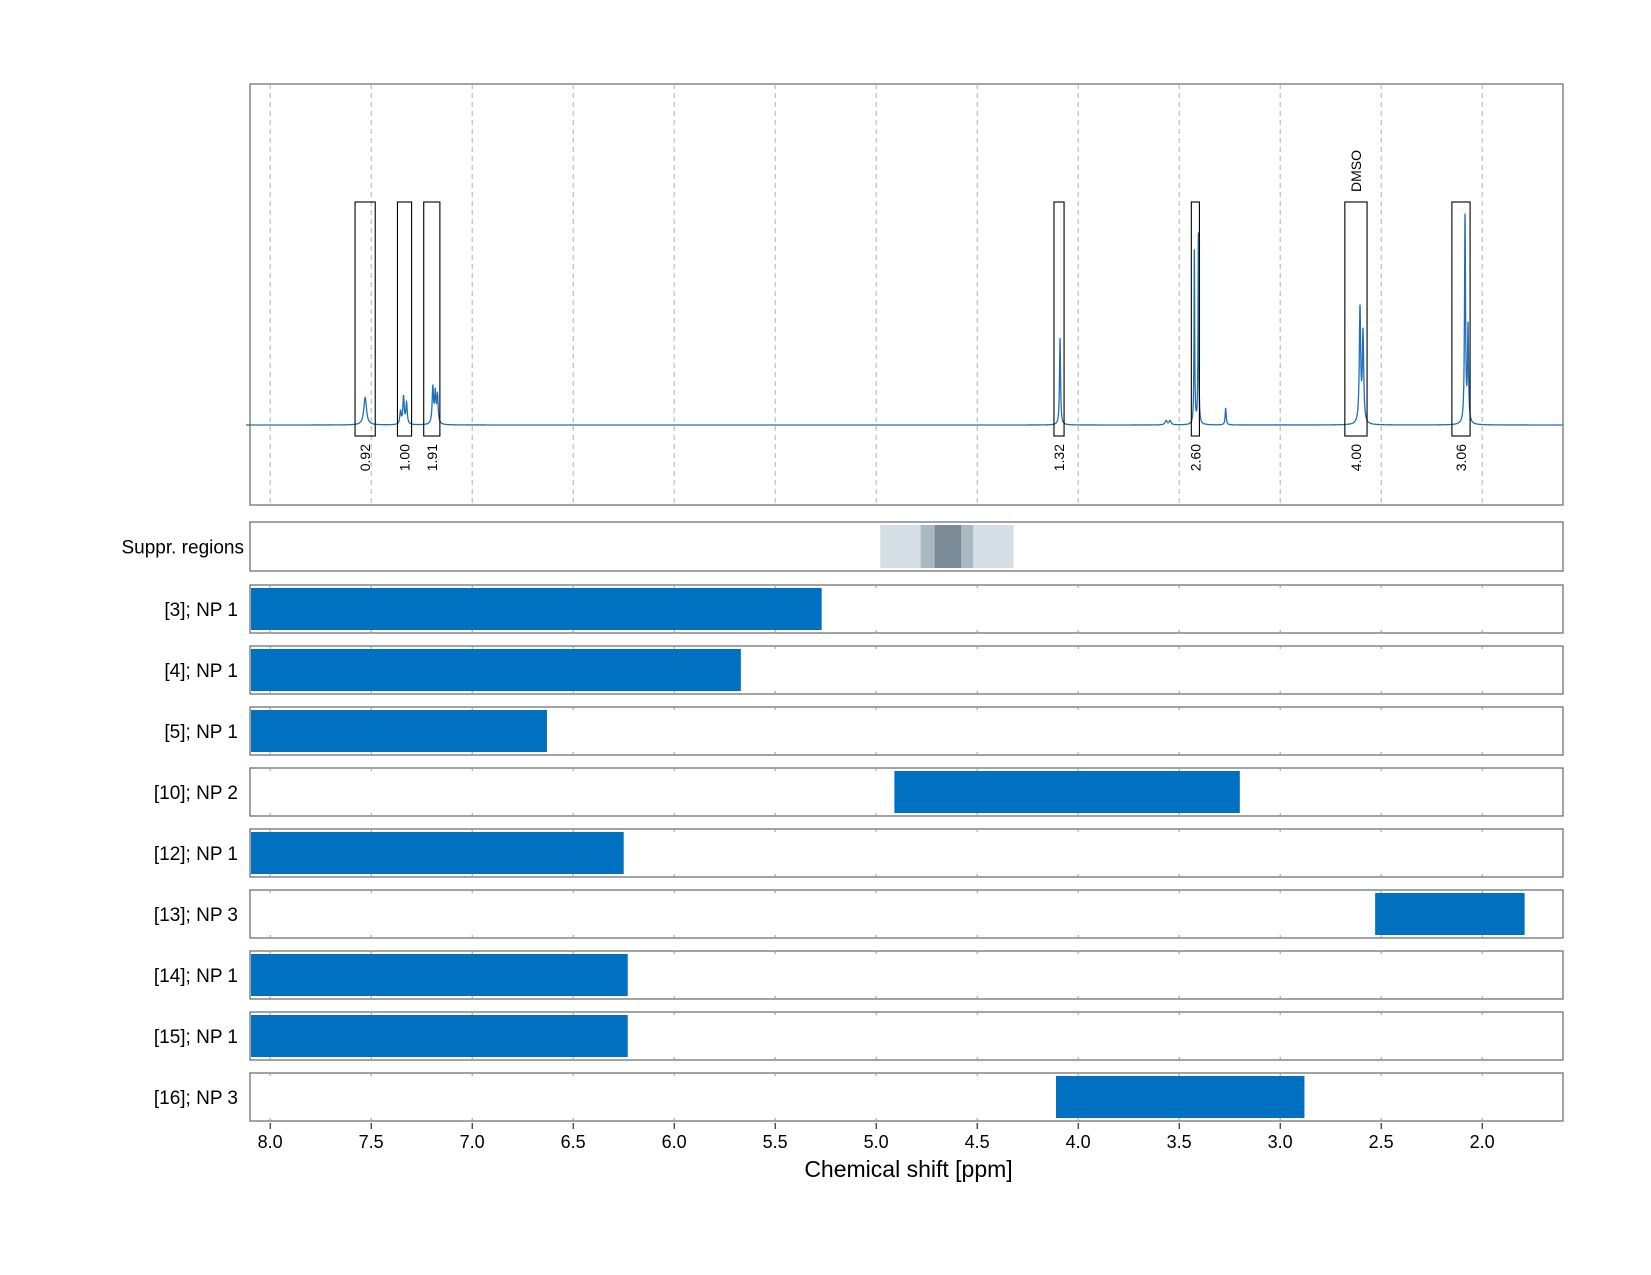 The width and height of the screenshot is (1651, 1275). What do you see at coordinates (1482, 1142) in the screenshot?
I see `x-tick-label: 2.0` at bounding box center [1482, 1142].